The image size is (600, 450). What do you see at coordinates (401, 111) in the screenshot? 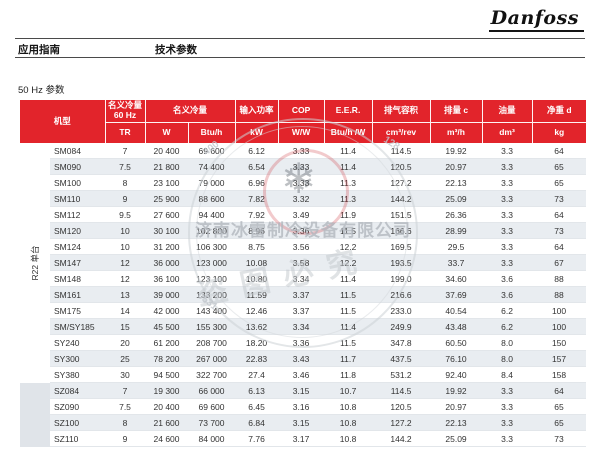
I see `col-header-swept-volume: 排气容积` at bounding box center [401, 111].